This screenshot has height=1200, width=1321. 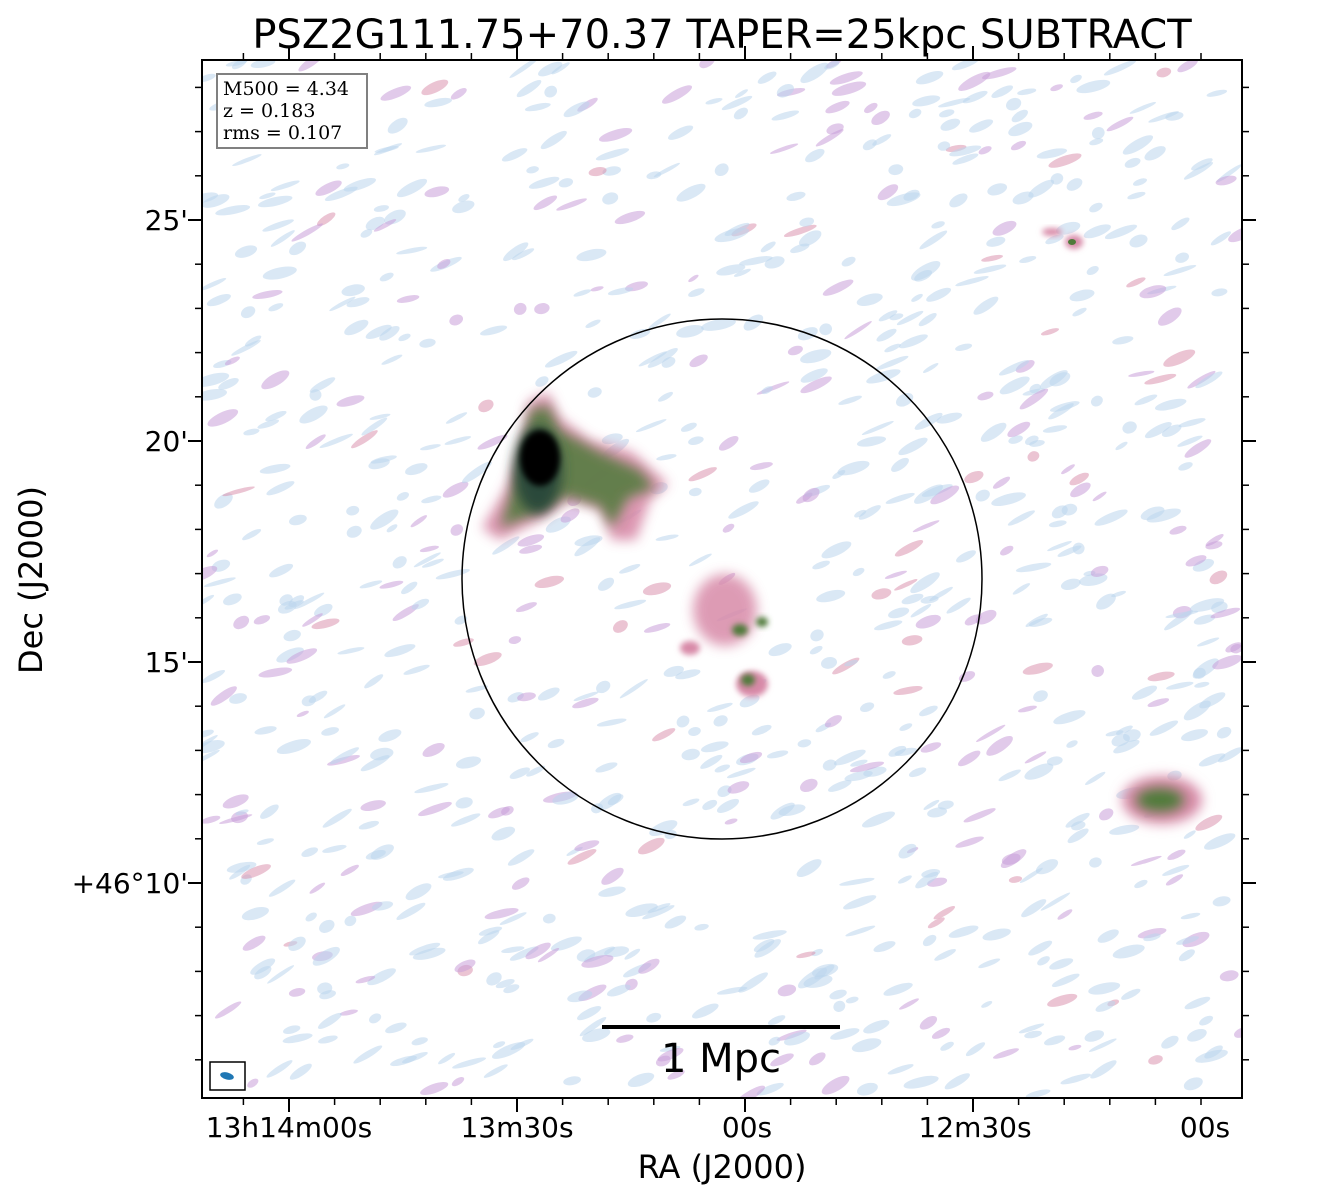 I want to click on x-tick-label: 00s, so click(x=1205, y=1127).